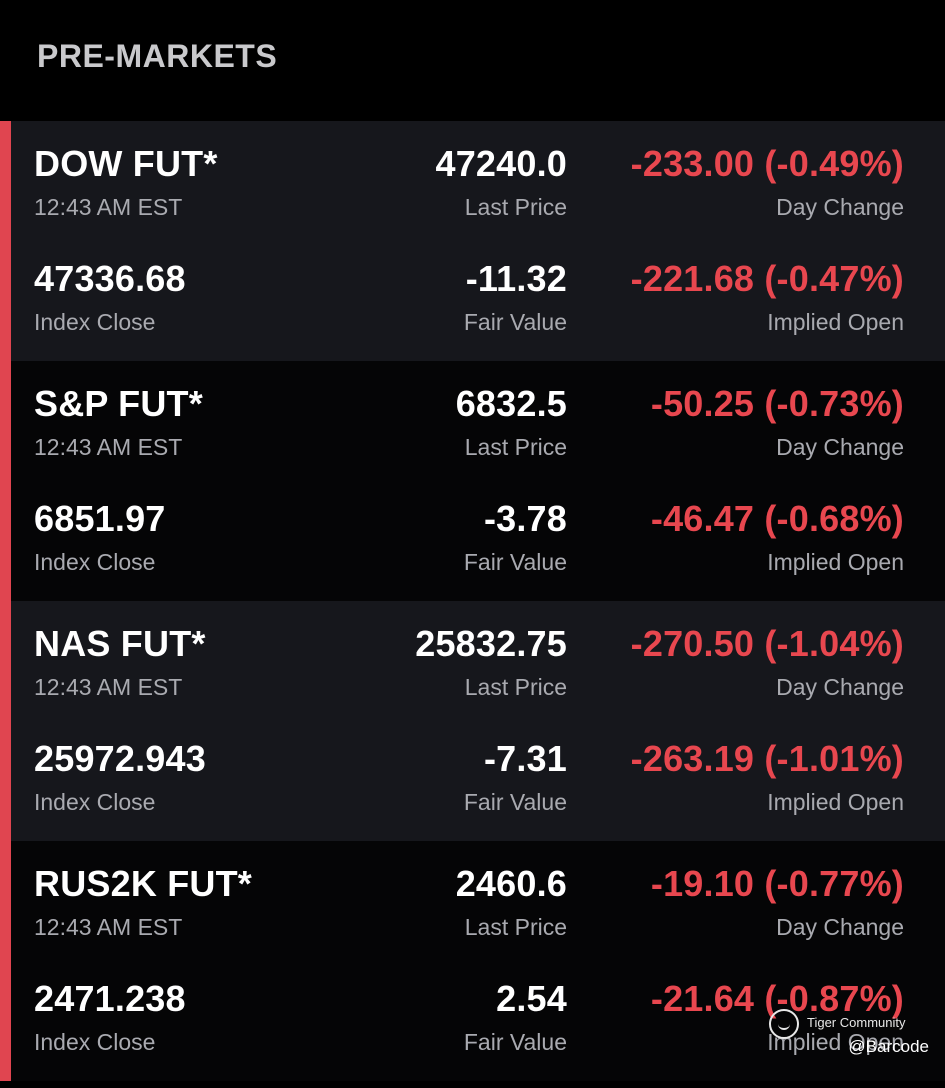  I want to click on day-change-cell: -19.10 (-0.77%) Day Change, so click(777, 902).